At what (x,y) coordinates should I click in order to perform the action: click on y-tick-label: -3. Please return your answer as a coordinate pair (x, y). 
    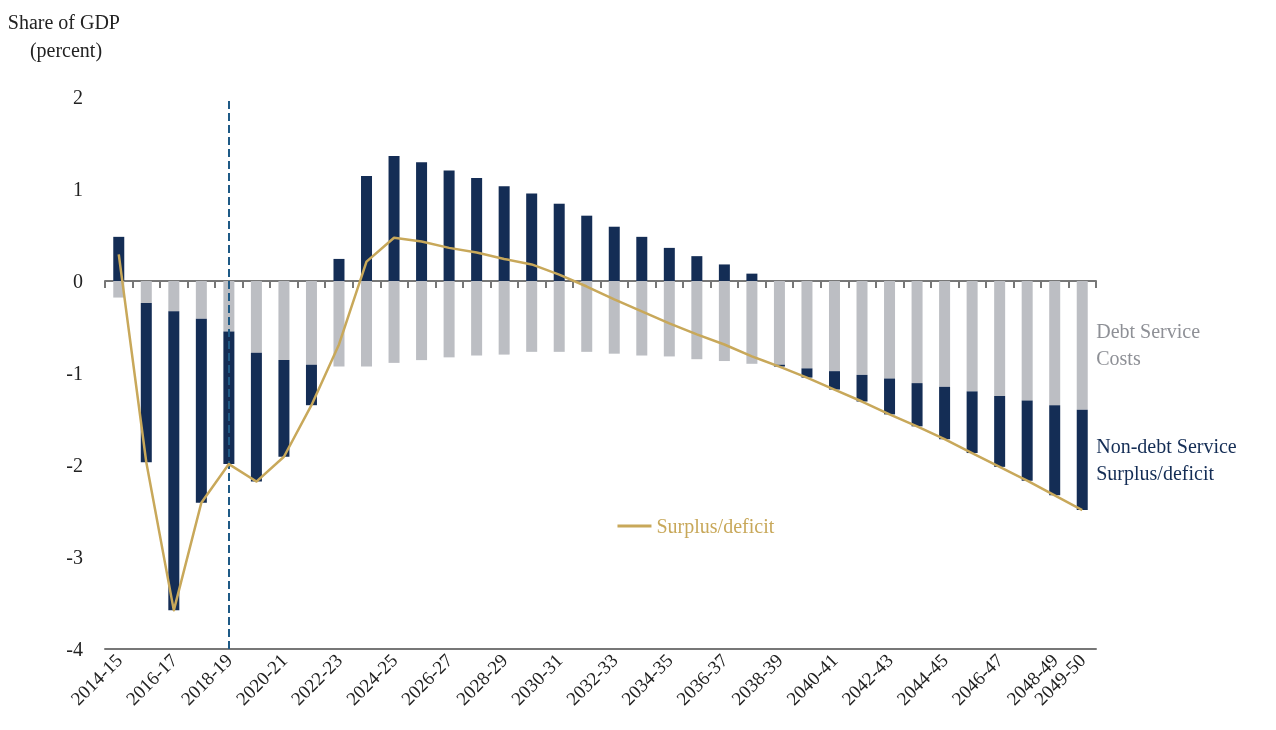
    Looking at the image, I should click on (74, 557).